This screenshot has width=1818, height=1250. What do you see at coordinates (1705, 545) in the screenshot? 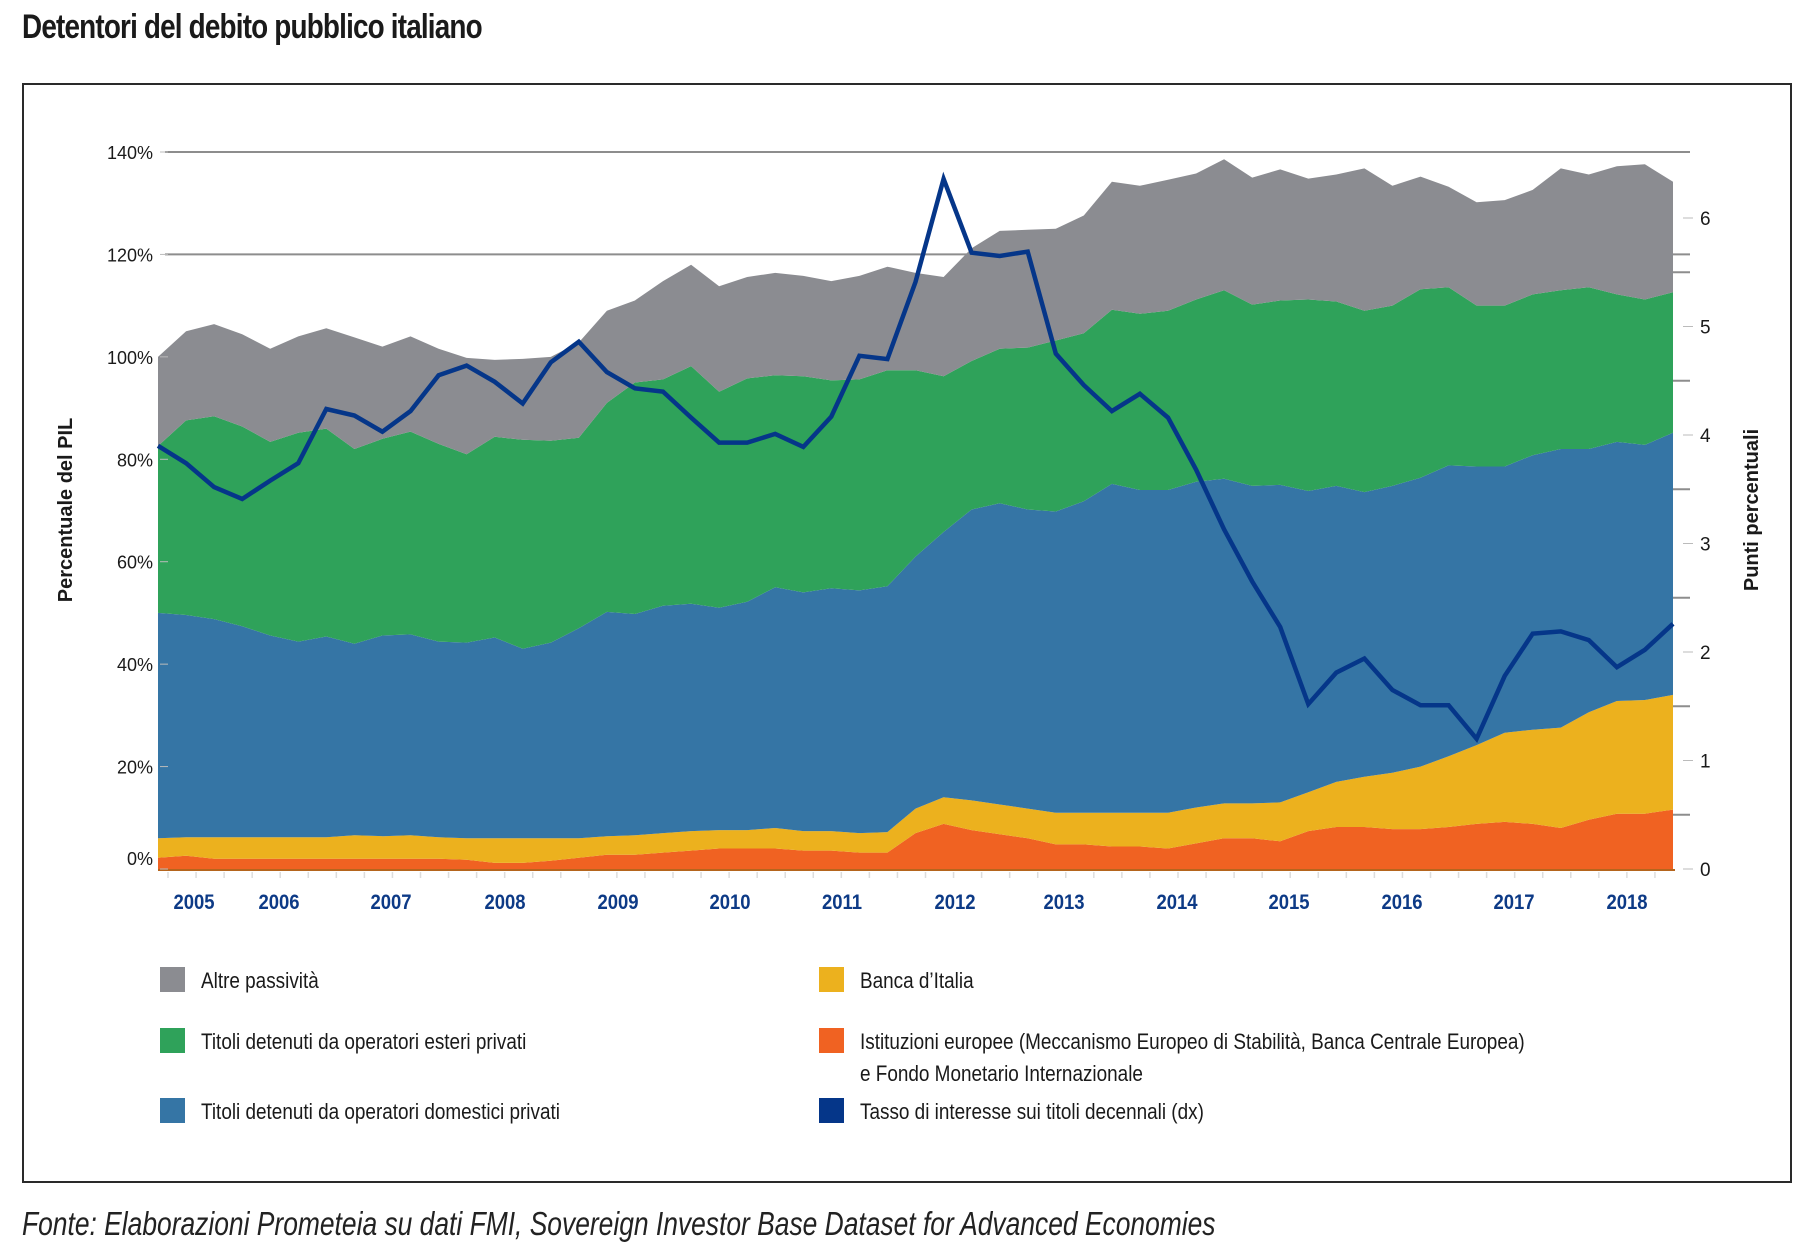
I see `y2-tick-label: 3` at bounding box center [1705, 545].